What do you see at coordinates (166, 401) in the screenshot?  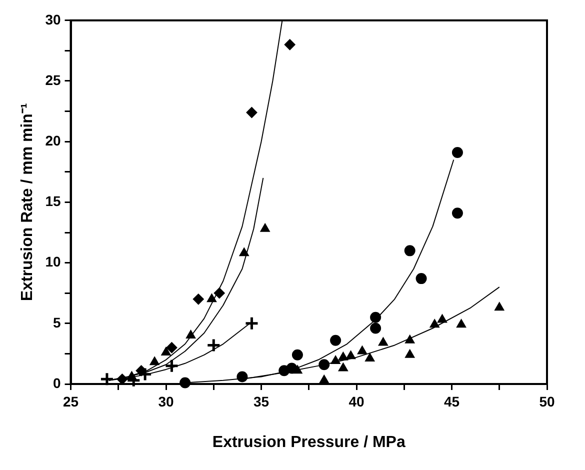 I see `x-tick-label: 30` at bounding box center [166, 401].